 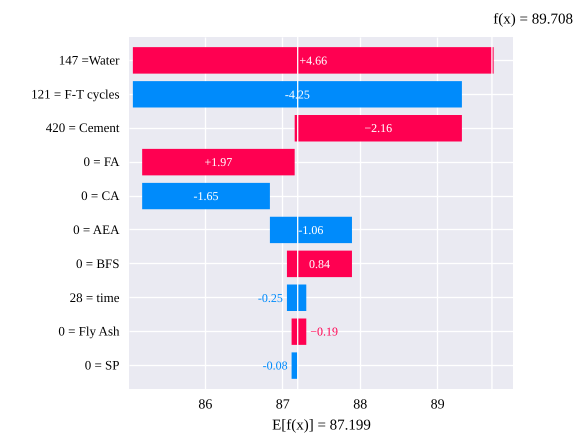 What do you see at coordinates (100, 196) in the screenshot?
I see `y-tick-label: 0 = CA` at bounding box center [100, 196].